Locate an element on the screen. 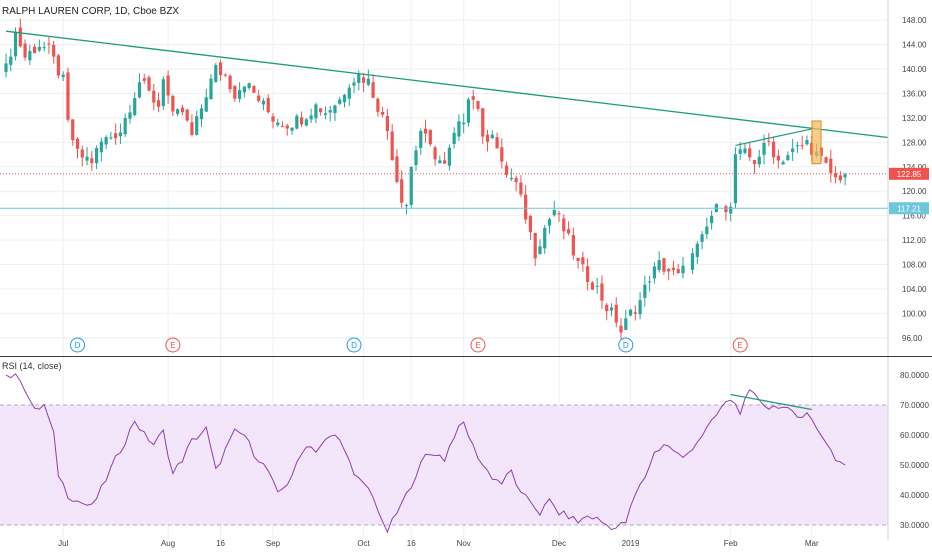  rsi-title: RSI (14, close) is located at coordinates (32, 366).